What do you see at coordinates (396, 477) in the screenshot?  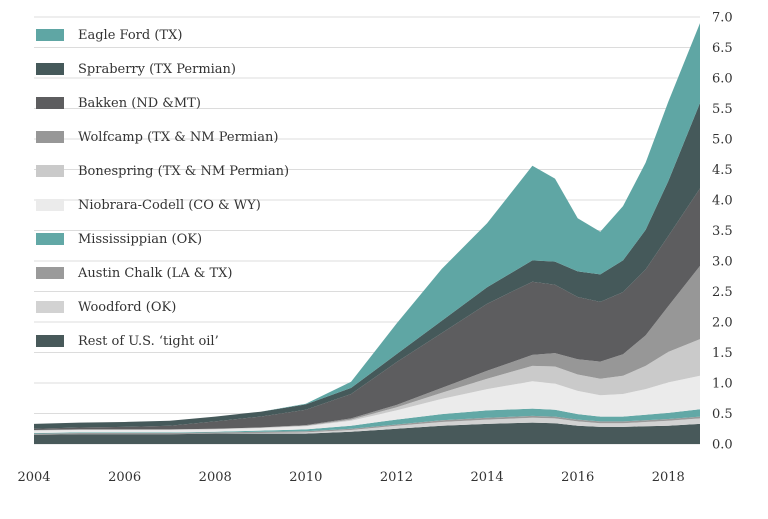 I see `x-tick-label: 2012` at bounding box center [396, 477].